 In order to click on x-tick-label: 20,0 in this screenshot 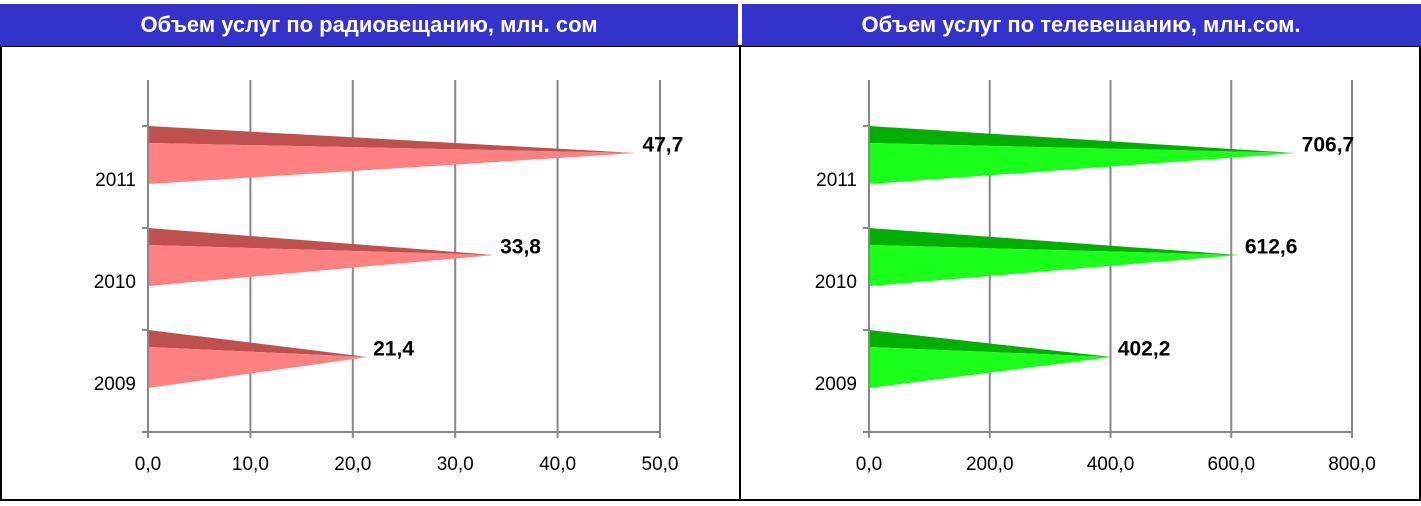, I will do `click(352, 464)`.